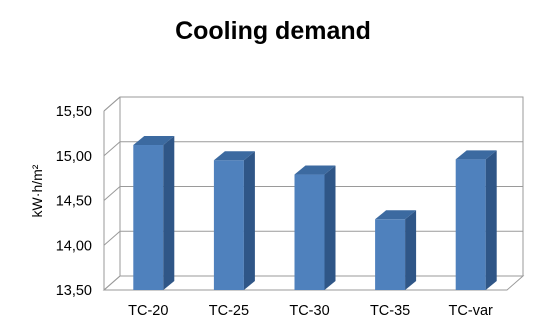 This screenshot has width=533, height=329. What do you see at coordinates (74, 157) in the screenshot?
I see `y-tick-label: 15,00` at bounding box center [74, 157].